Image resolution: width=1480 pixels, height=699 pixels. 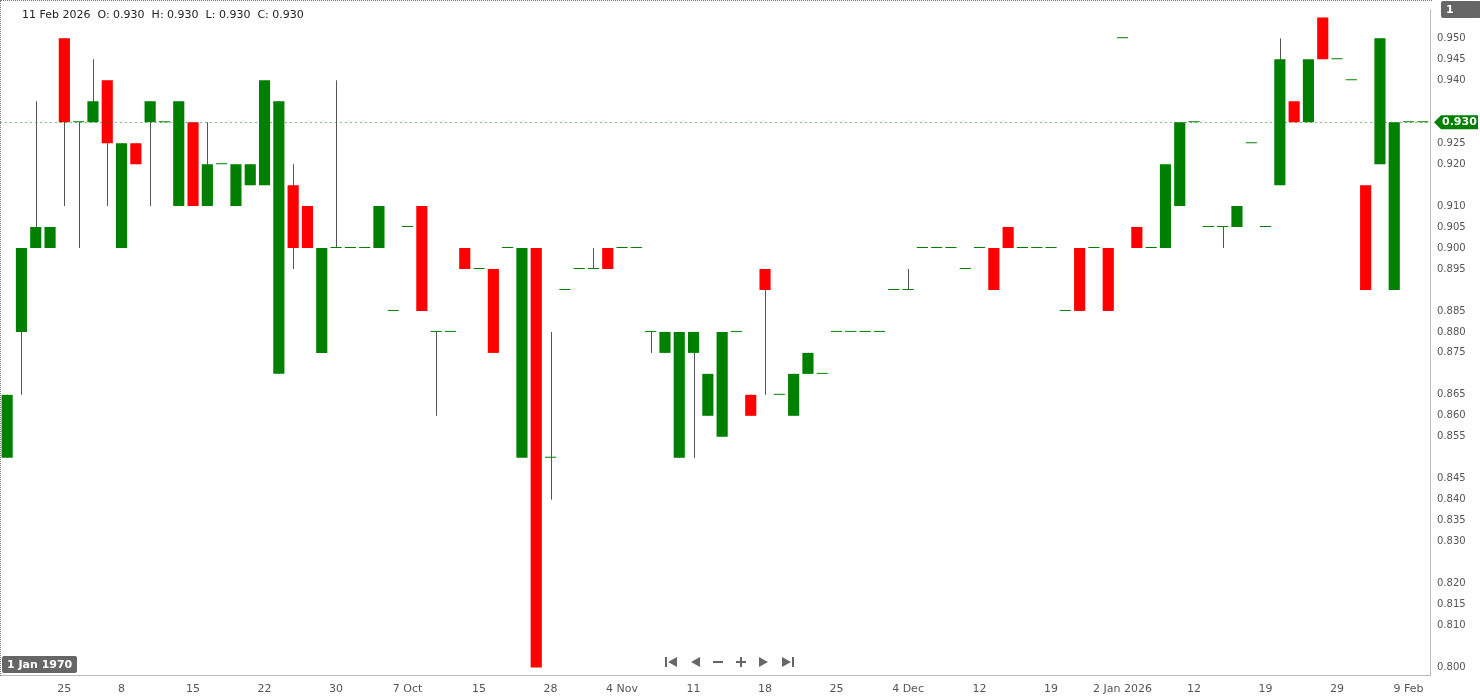 I want to click on y-tick-label: 0.885, so click(x=1451, y=310).